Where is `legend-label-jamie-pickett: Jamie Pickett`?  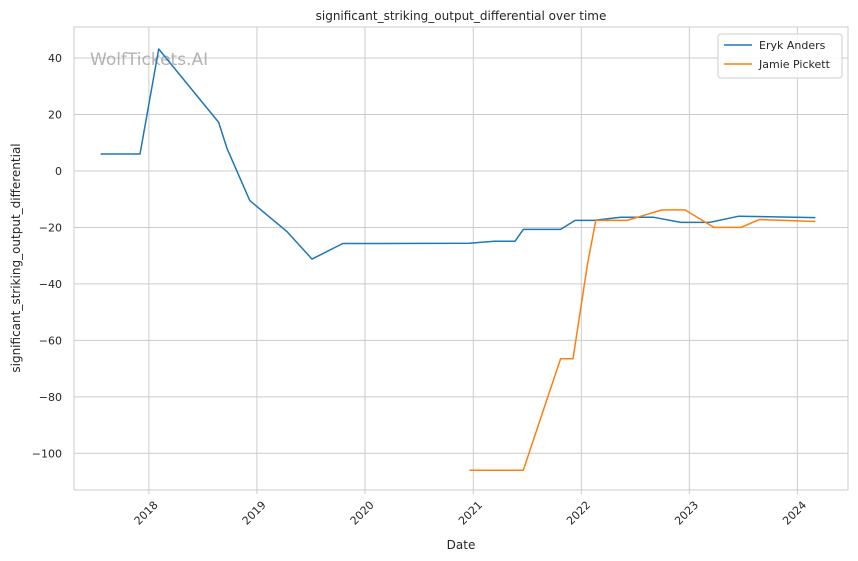
legend-label-jamie-pickett: Jamie Pickett is located at coordinates (794, 64).